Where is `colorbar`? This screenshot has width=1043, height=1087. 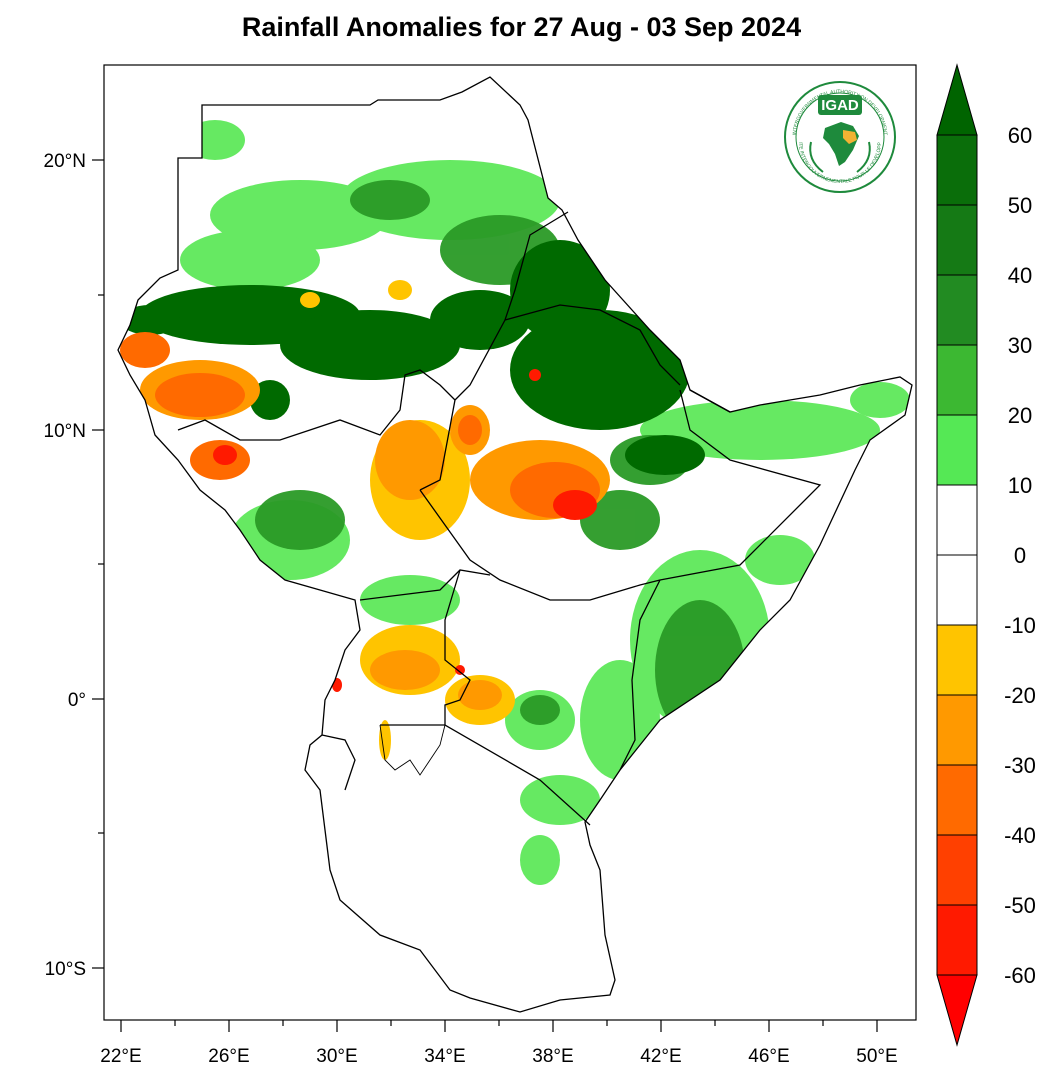
colorbar is located at coordinates (957, 555).